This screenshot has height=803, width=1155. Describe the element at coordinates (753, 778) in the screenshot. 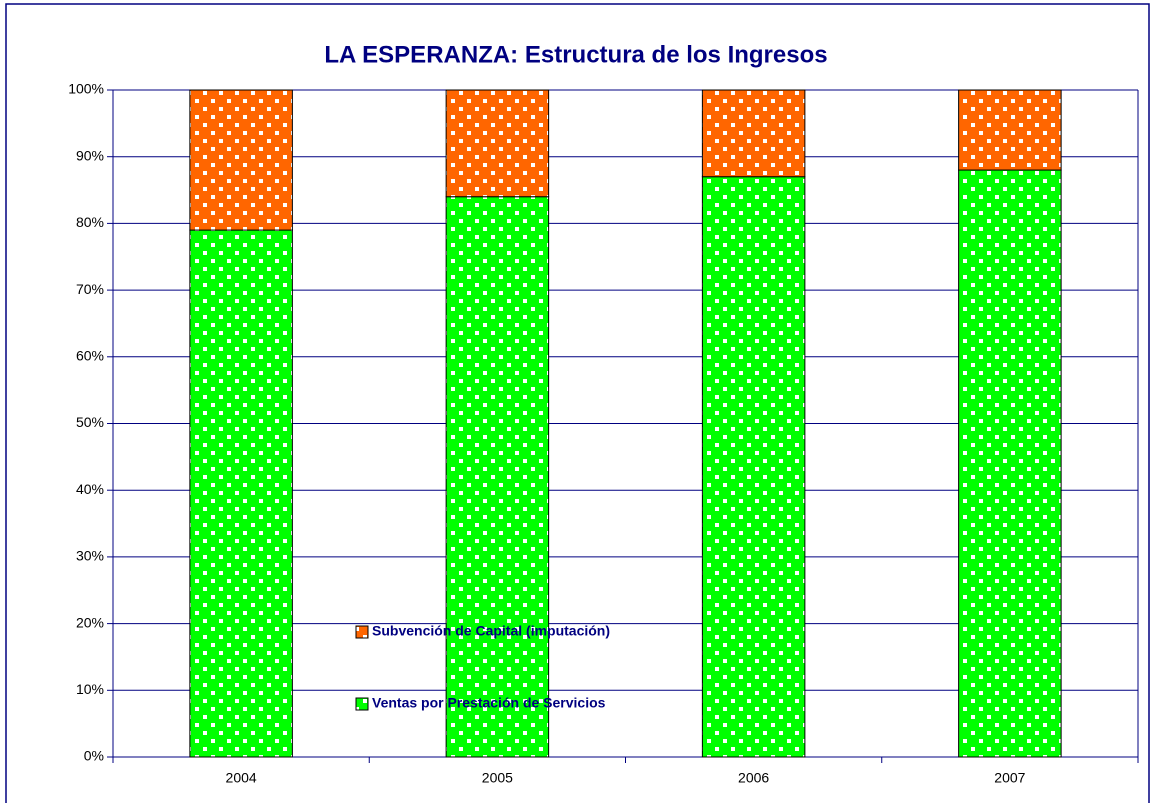

I see `x-tick-label: 2006` at that location.